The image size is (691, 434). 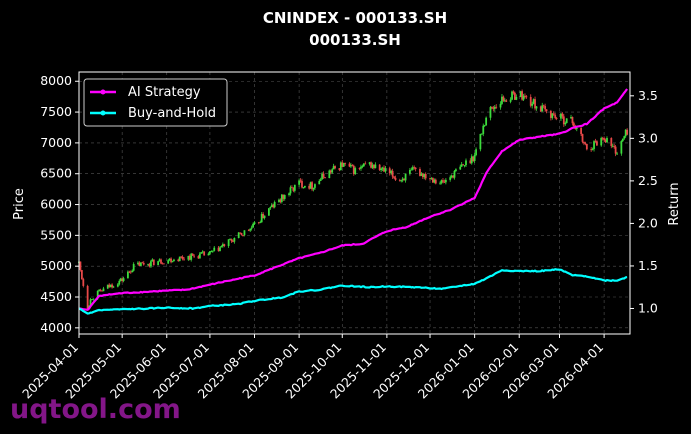 I want to click on y-tick-label: 5500, so click(x=56, y=234).